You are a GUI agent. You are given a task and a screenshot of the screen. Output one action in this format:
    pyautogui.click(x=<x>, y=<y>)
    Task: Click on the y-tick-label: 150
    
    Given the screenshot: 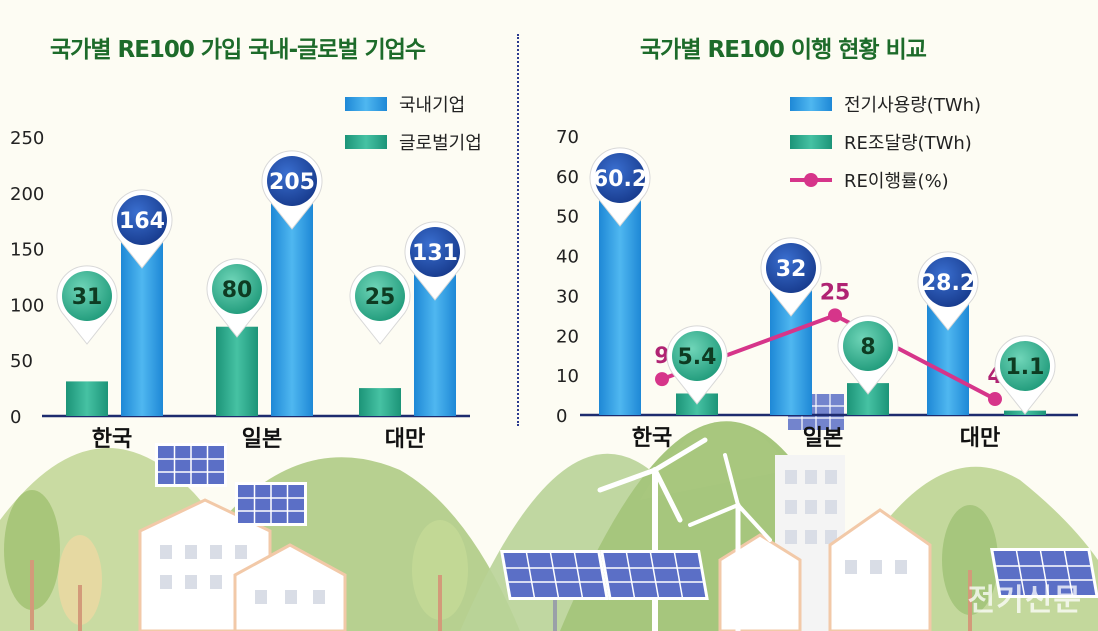 What is the action you would take?
    pyautogui.click(x=27, y=250)
    